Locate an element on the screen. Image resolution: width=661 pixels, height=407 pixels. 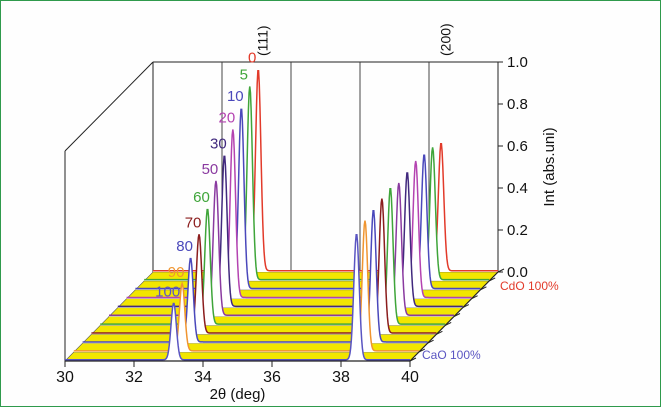
z-tick-label: 0.2 is located at coordinates (517, 230).